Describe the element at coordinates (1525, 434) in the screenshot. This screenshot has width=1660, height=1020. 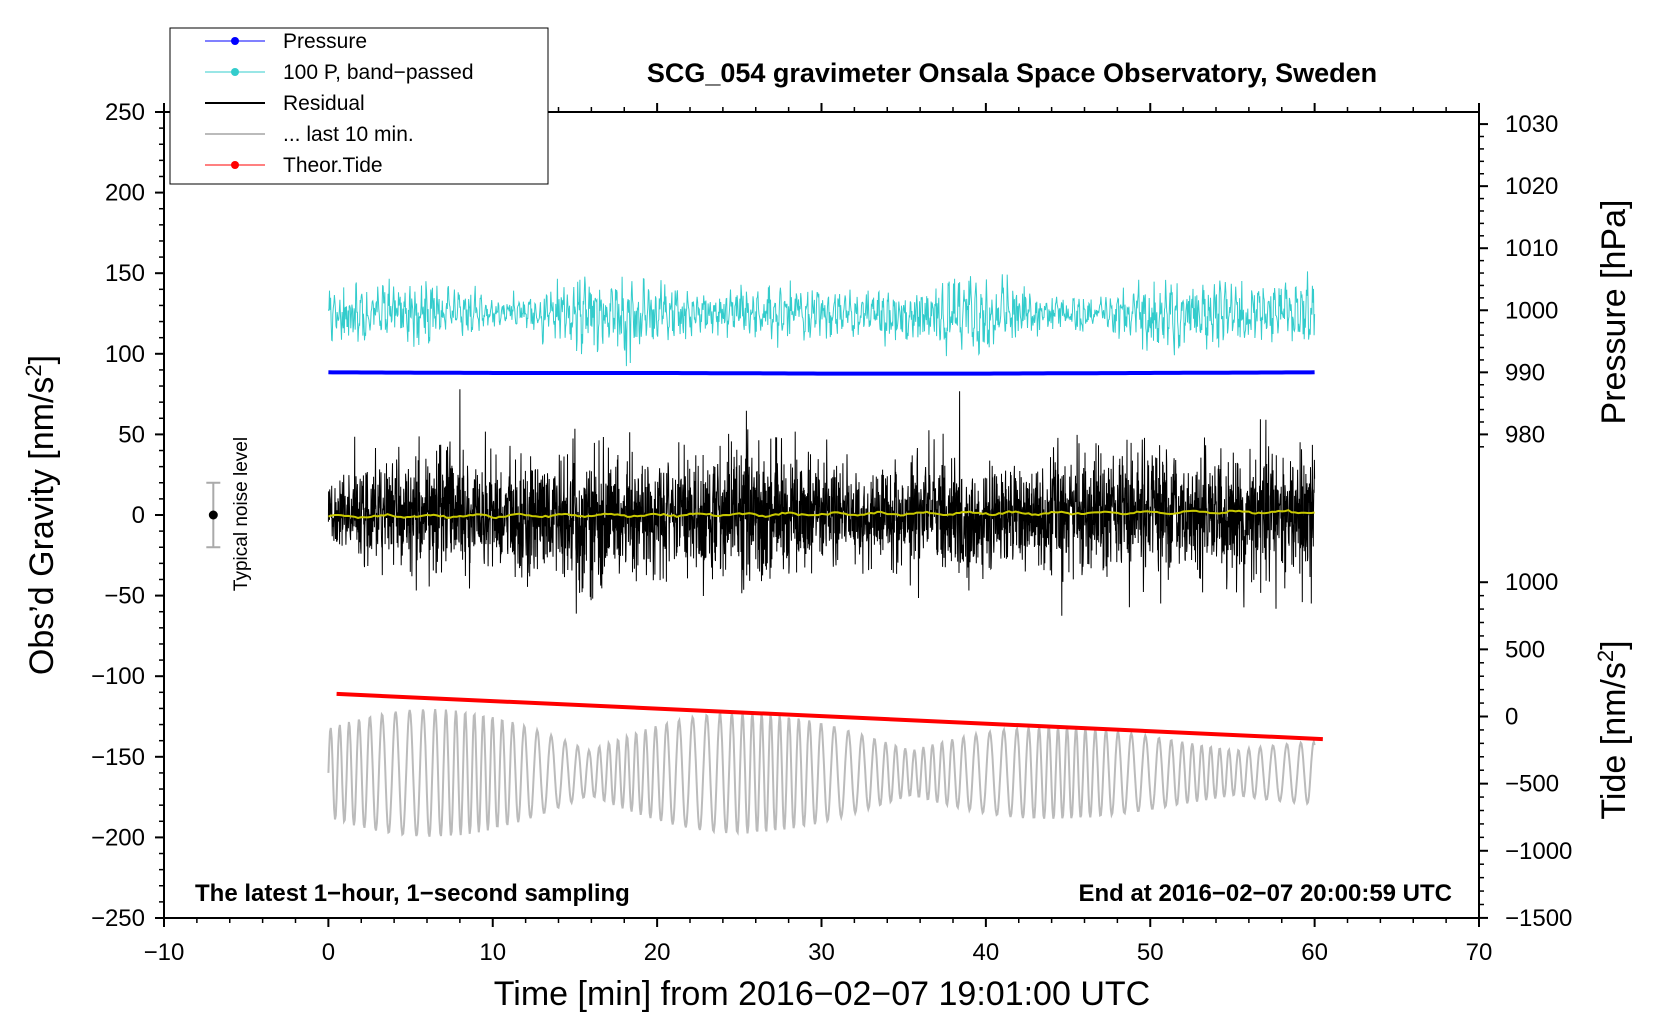
I see `pressure-tick-label: 980` at that location.